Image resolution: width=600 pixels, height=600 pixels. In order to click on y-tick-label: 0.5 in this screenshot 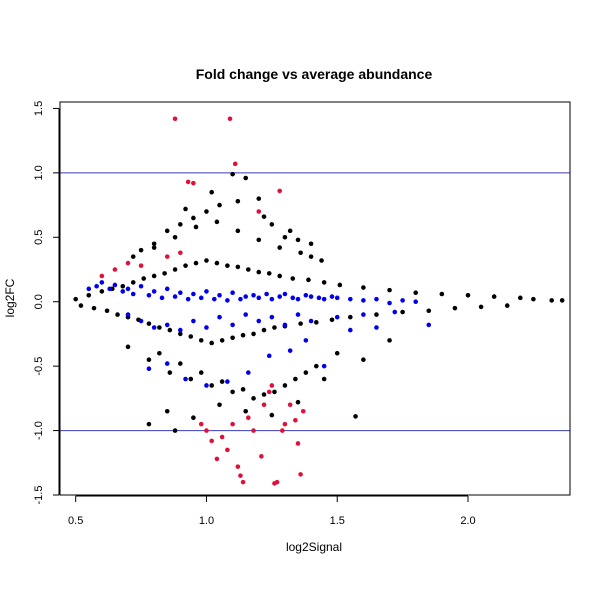, I will do `click(39, 237)`.